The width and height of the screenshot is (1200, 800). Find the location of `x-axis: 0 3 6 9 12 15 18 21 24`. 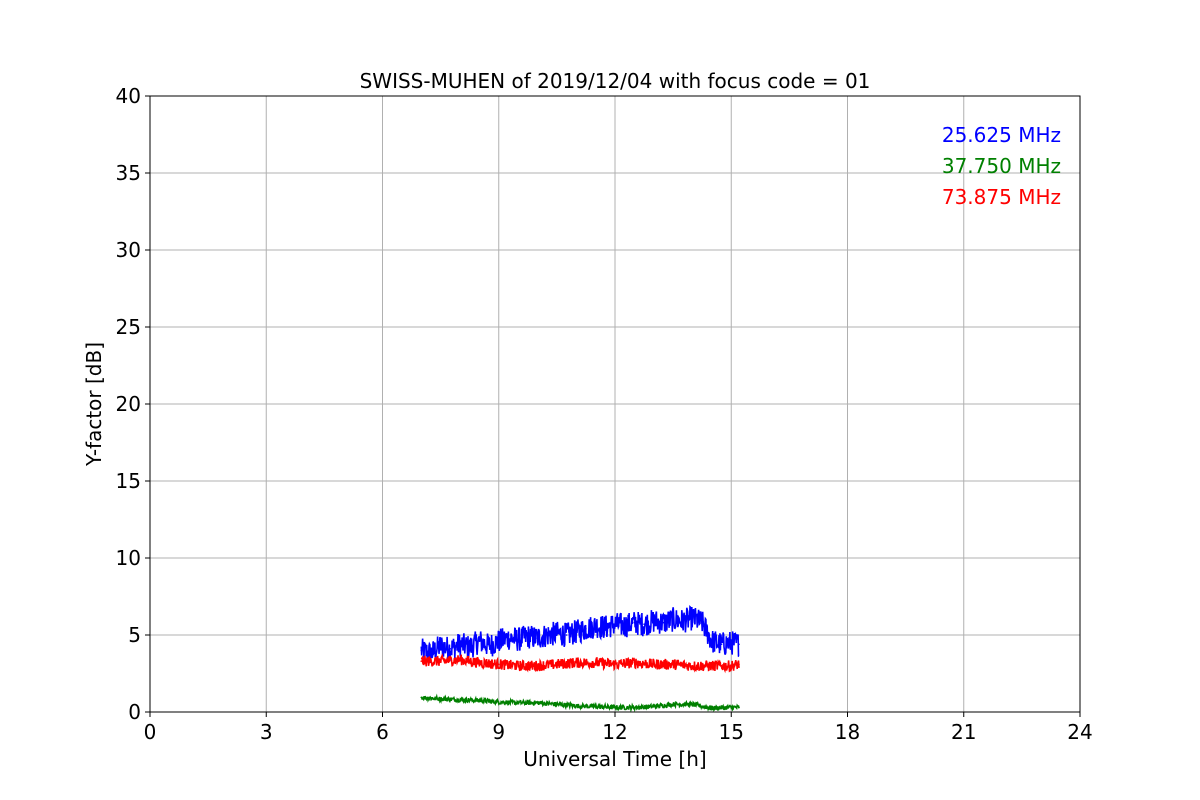

x-axis: 0 3 6 9 12 15 18 21 24 is located at coordinates (618, 728).